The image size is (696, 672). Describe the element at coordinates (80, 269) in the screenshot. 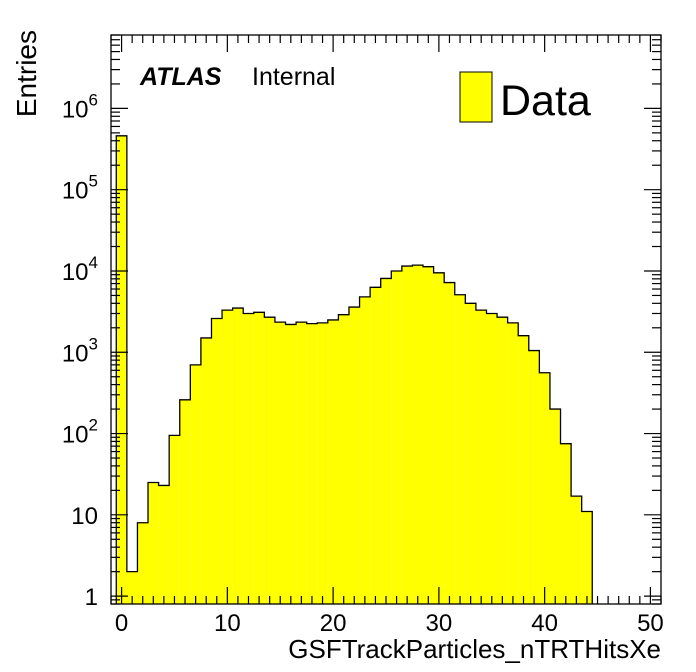

I see `y-tick-label: 10⁴` at that location.